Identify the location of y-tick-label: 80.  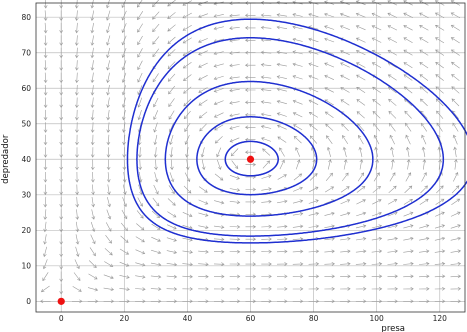
(26, 17).